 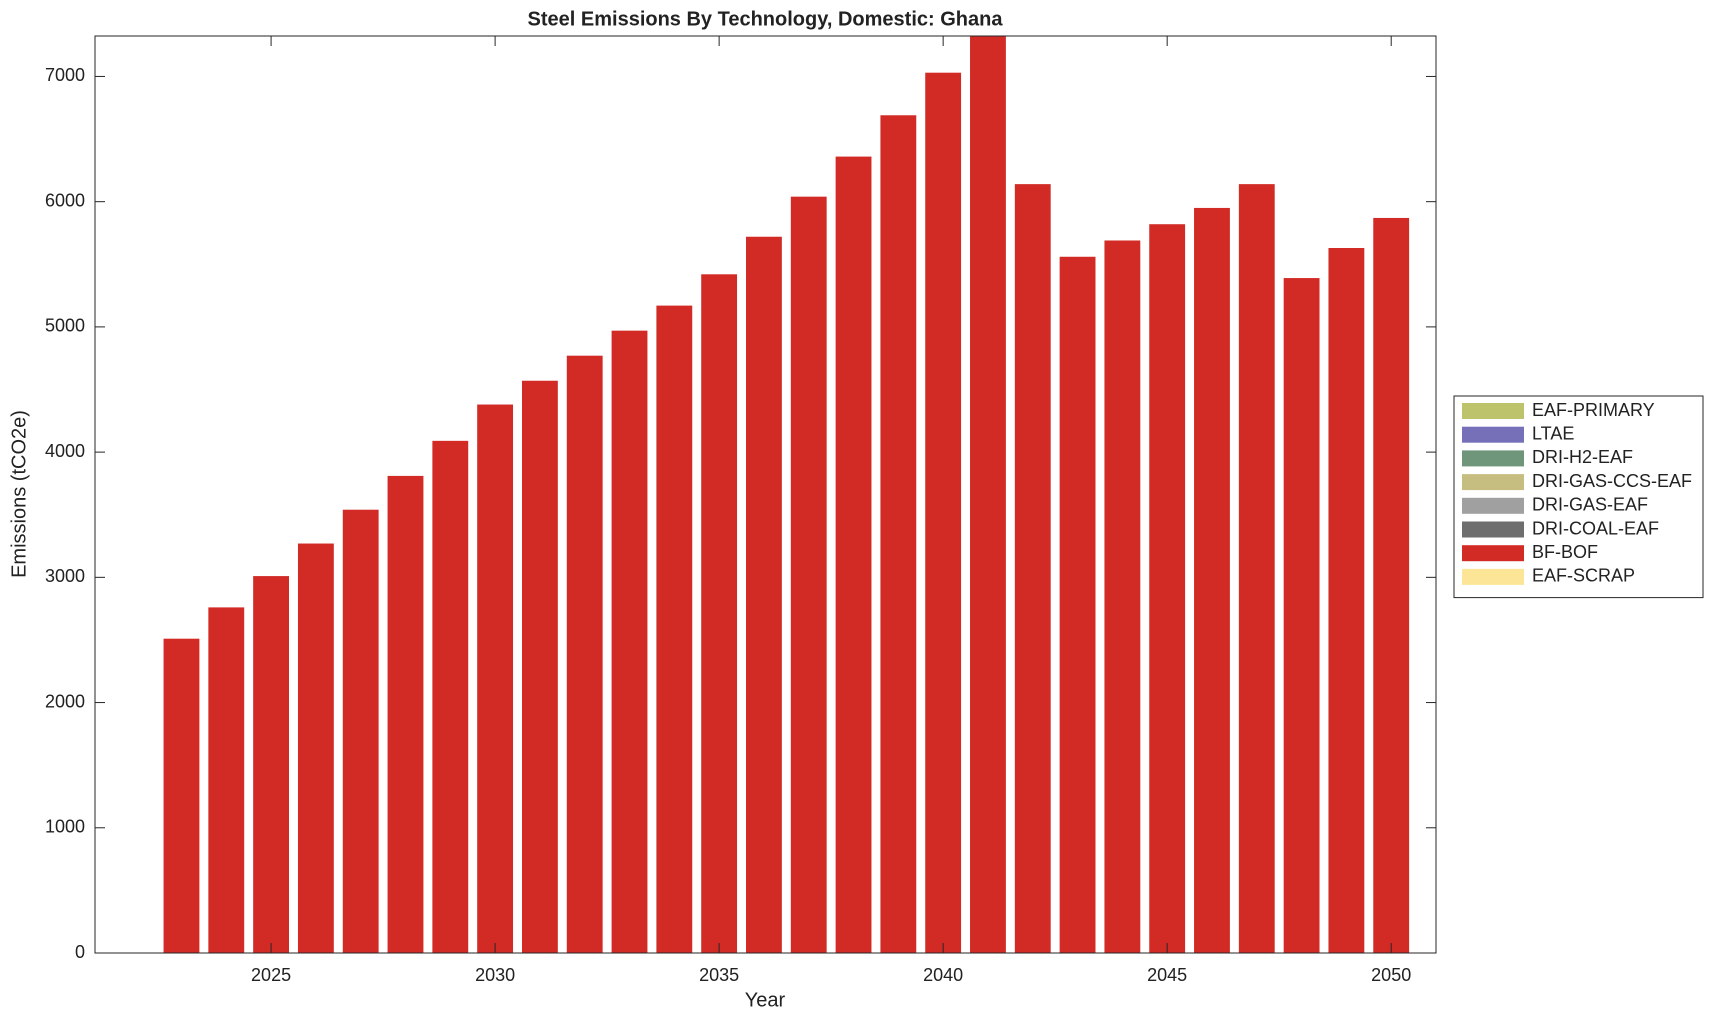 What do you see at coordinates (1590, 505) in the screenshot?
I see `legend-label: DRI-GAS-EAF` at bounding box center [1590, 505].